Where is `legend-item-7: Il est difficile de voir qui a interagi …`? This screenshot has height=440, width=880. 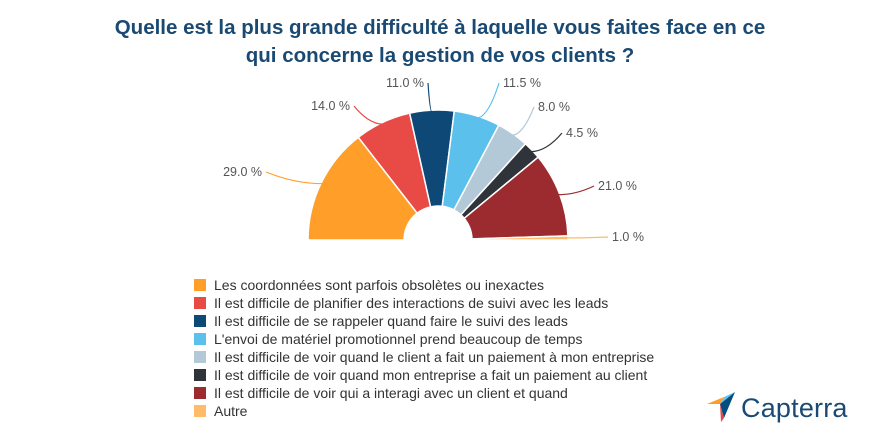 legend-item-7: Il est difficile de voir qui a interagi … is located at coordinates (424, 393).